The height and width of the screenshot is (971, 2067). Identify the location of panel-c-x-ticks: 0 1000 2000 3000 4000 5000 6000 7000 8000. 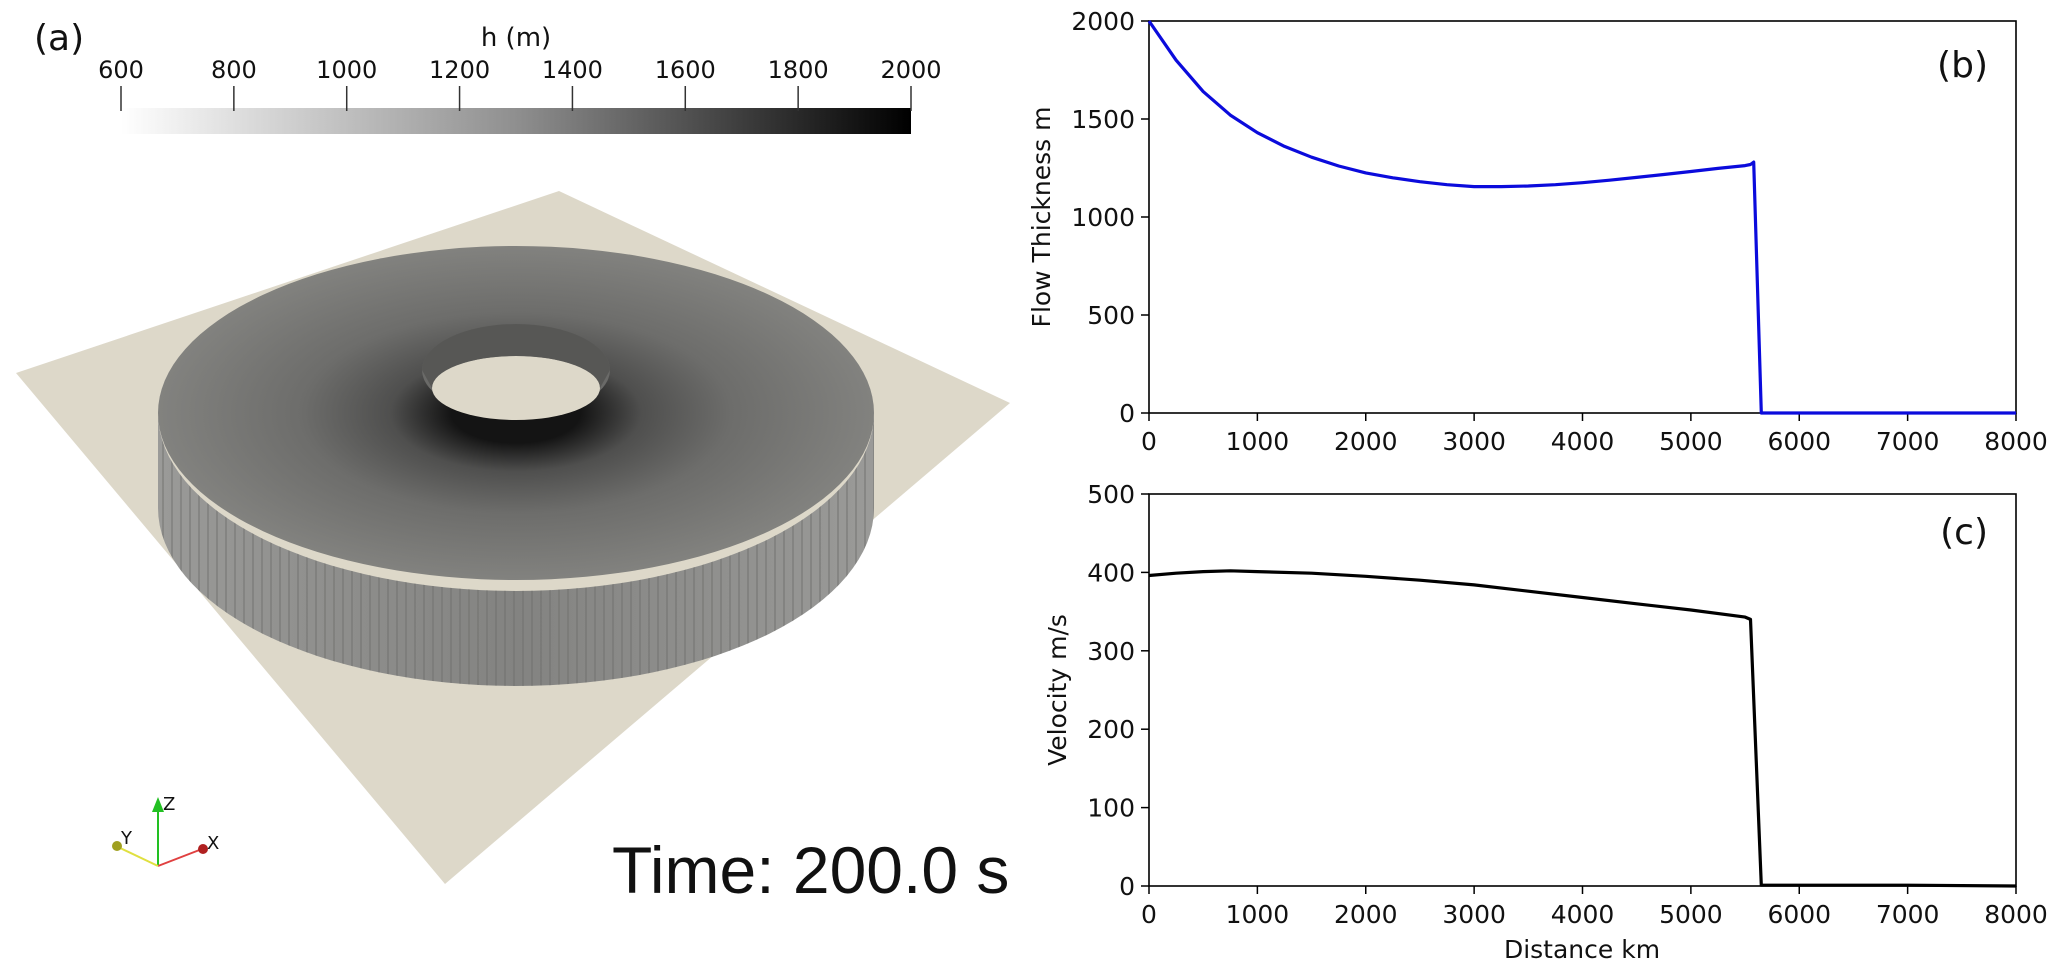
(1594, 907).